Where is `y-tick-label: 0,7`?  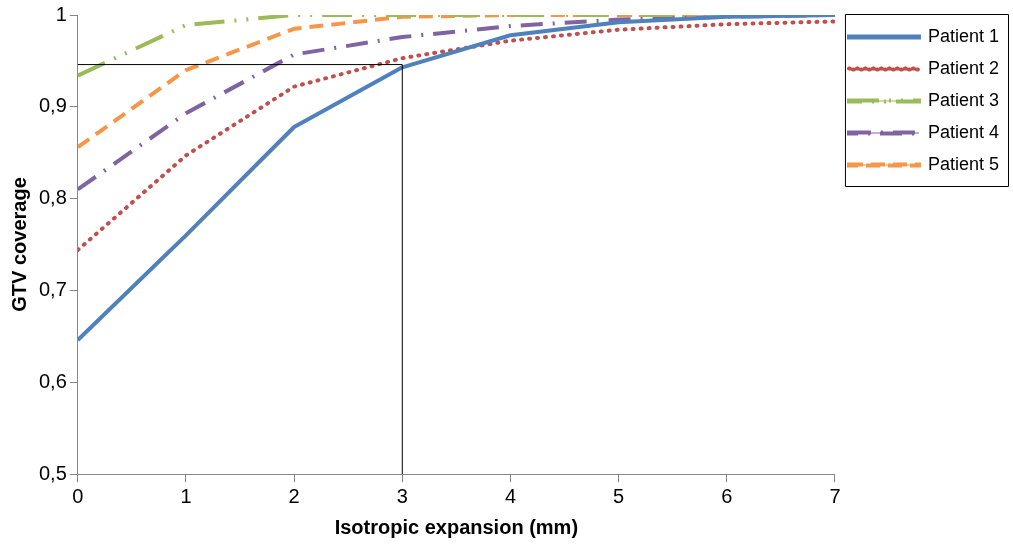
y-tick-label: 0,7 is located at coordinates (52, 288).